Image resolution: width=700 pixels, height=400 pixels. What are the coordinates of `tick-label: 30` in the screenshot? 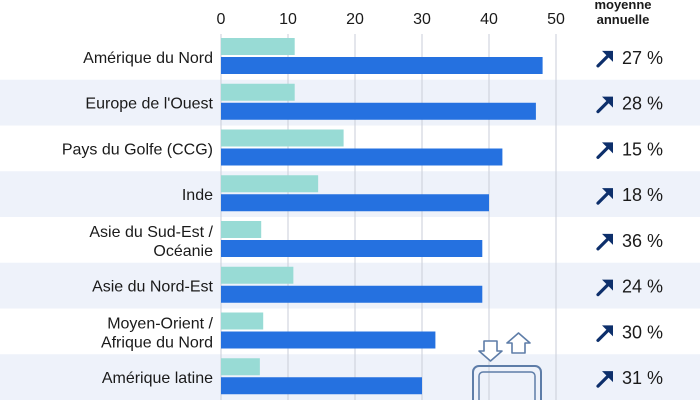 It's located at (422, 19).